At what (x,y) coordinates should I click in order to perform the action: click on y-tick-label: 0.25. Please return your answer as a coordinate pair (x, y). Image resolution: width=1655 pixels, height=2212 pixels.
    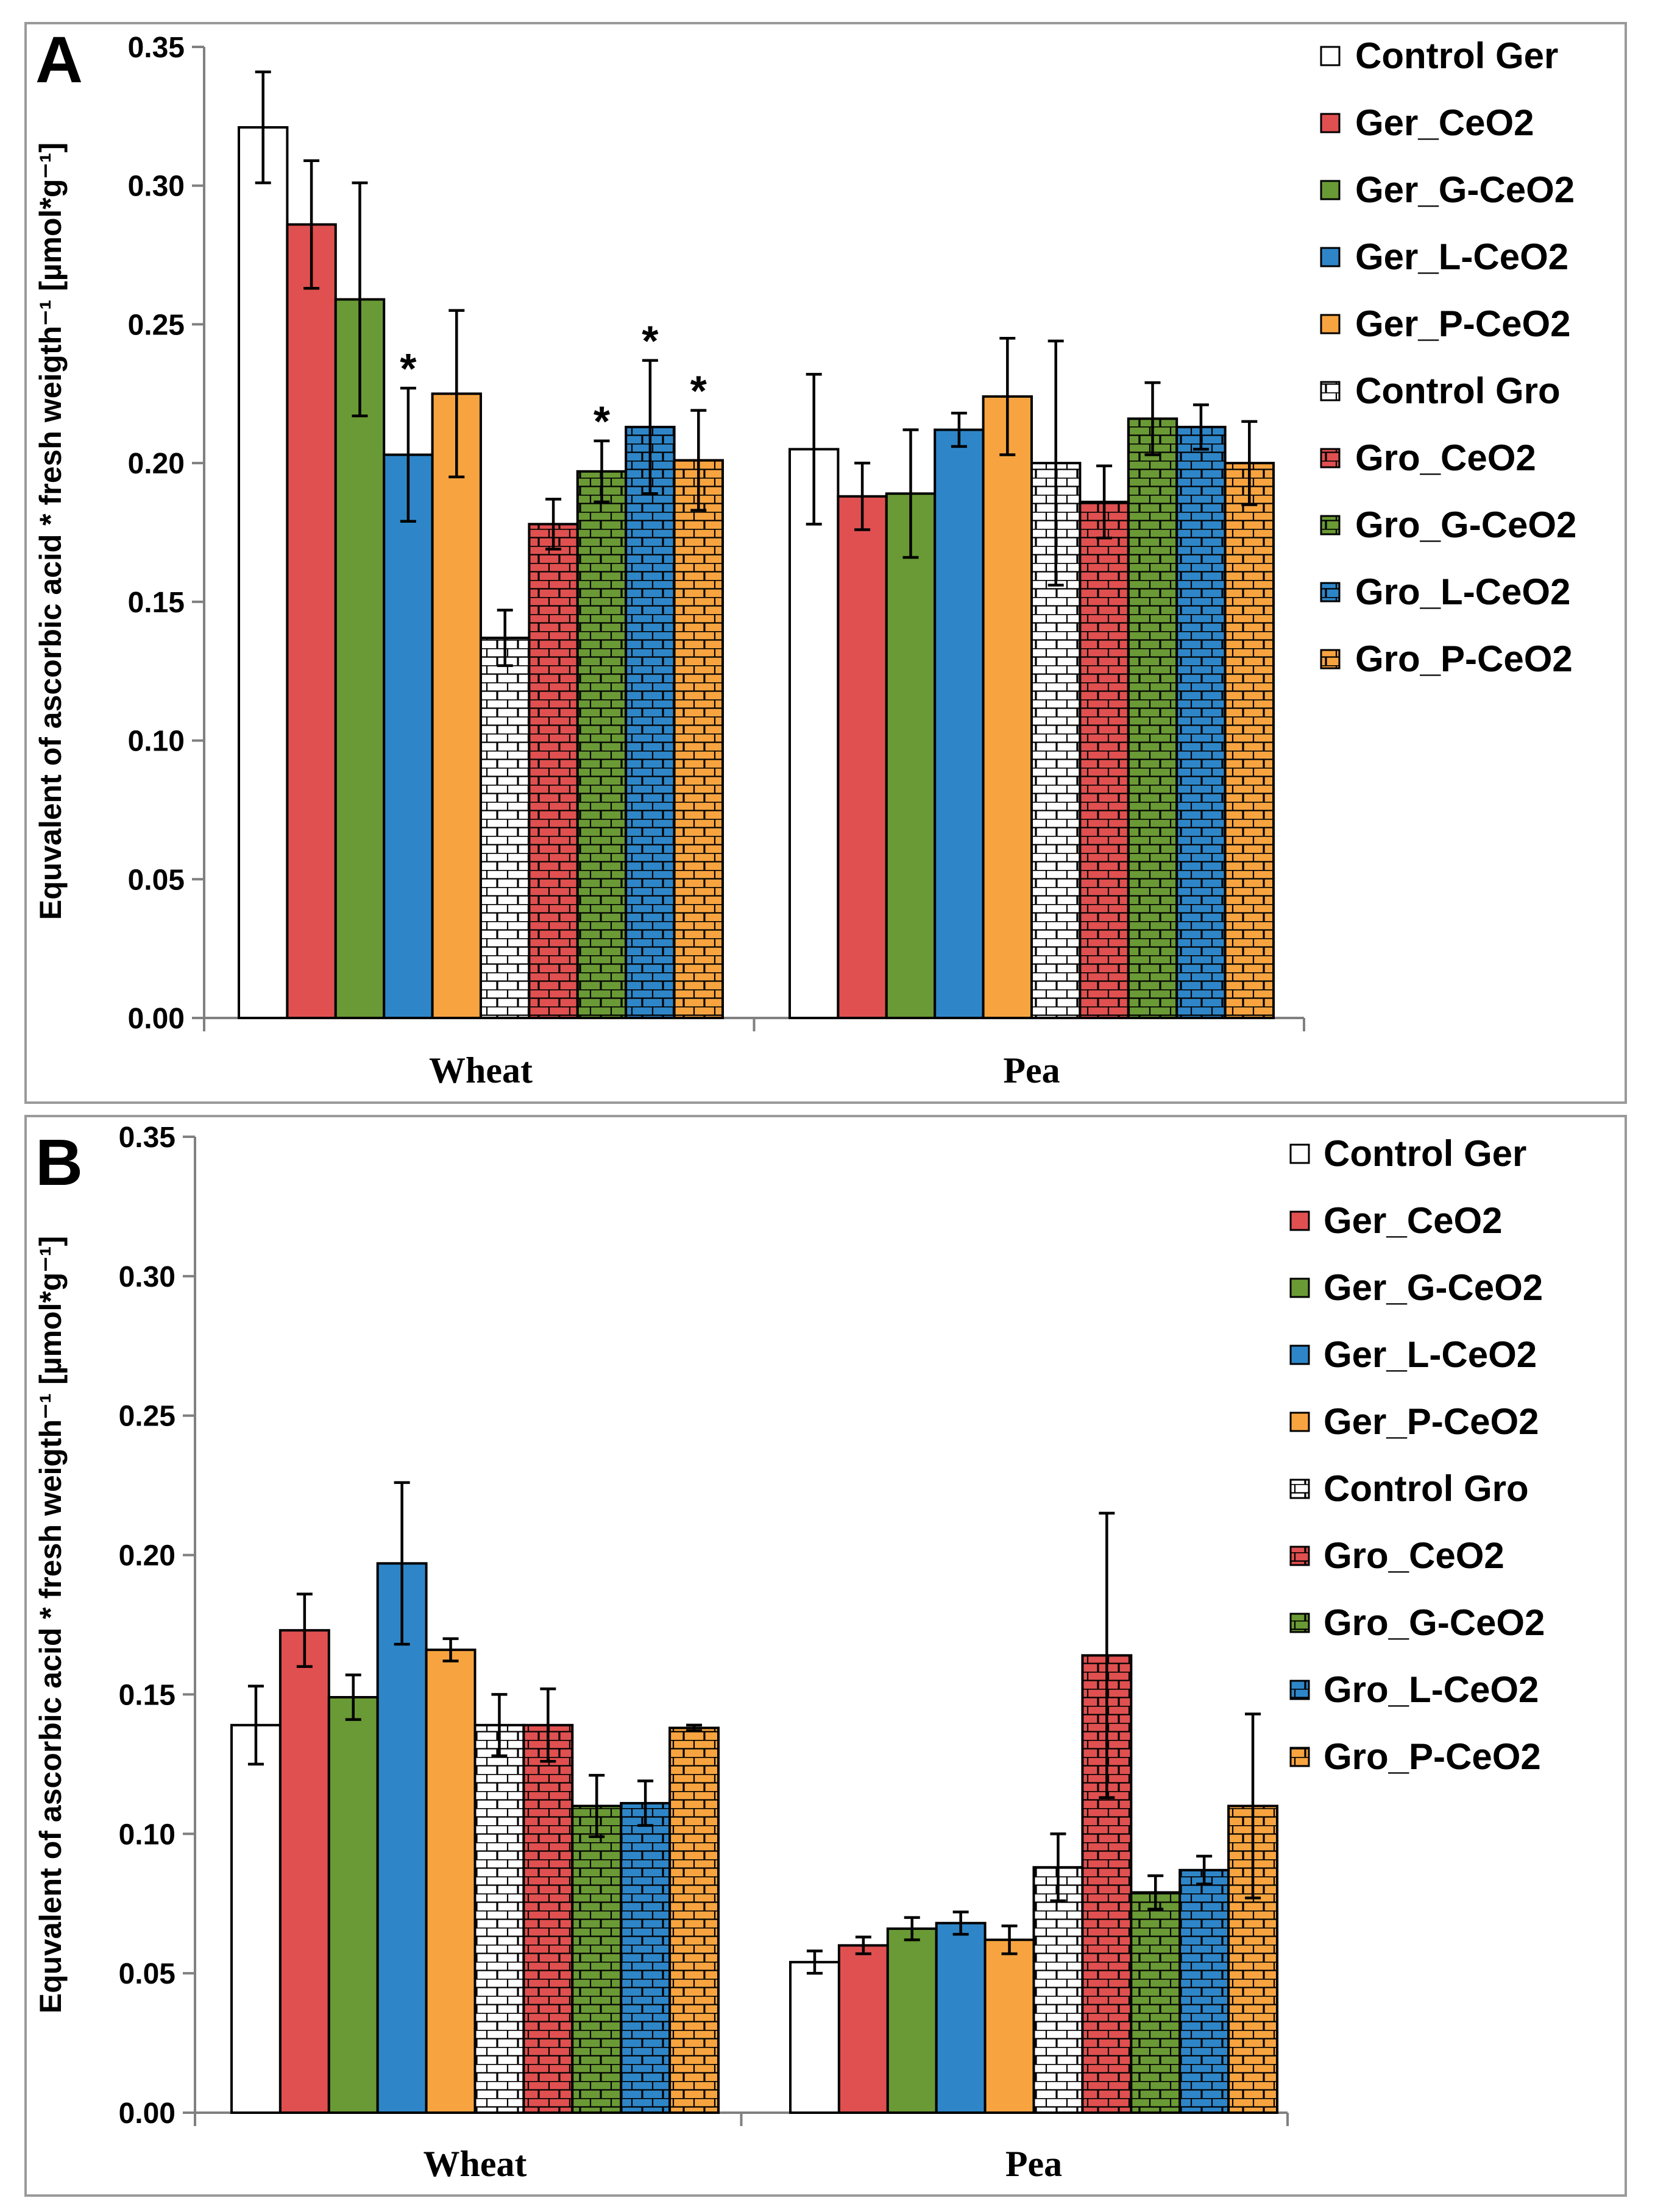
    Looking at the image, I should click on (147, 1417).